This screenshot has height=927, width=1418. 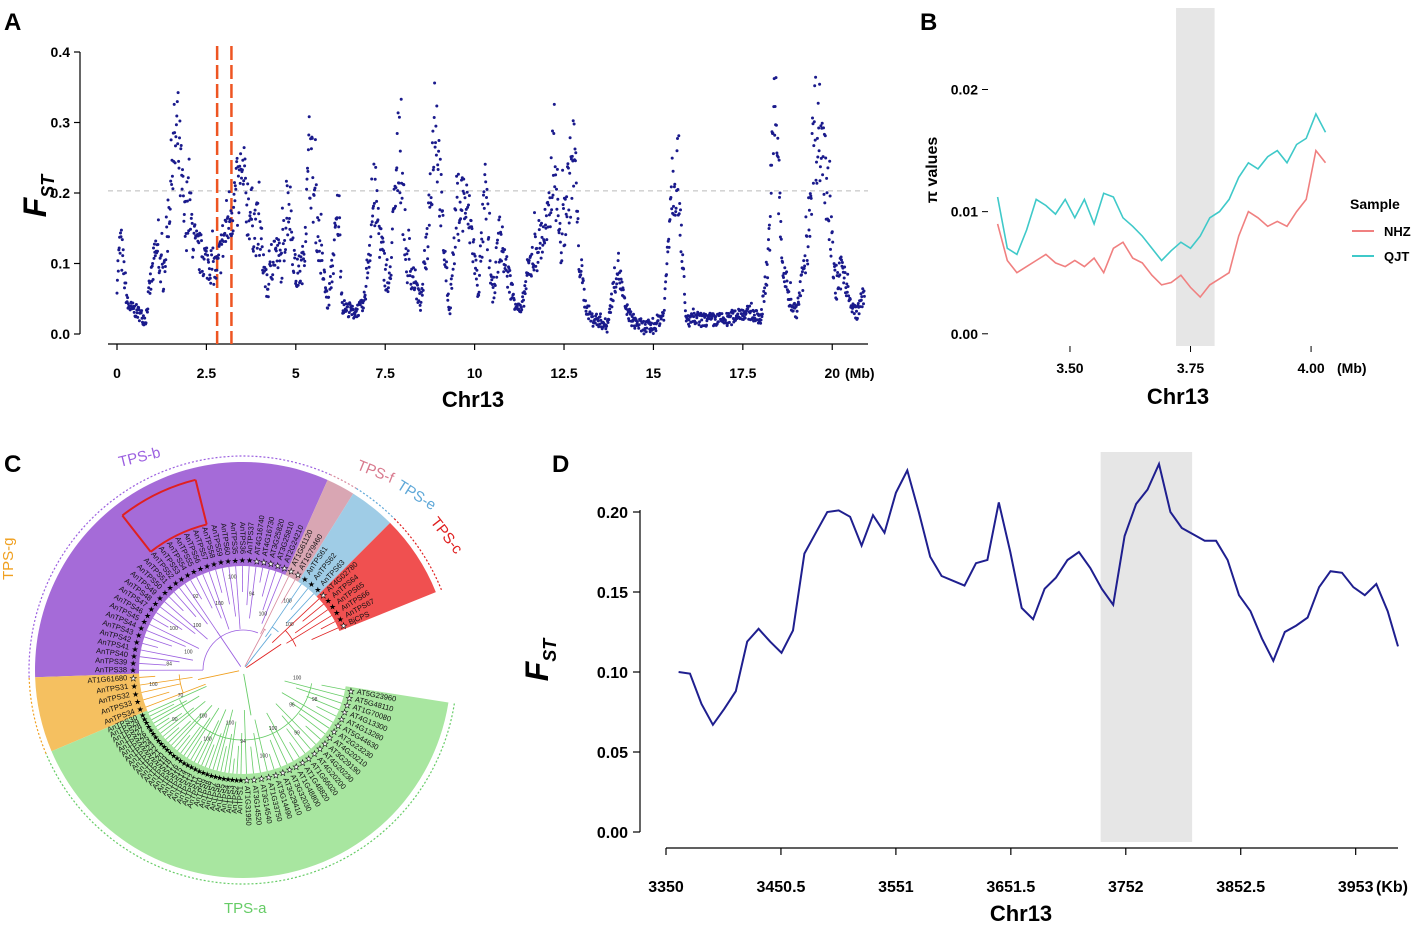 What do you see at coordinates (250, 794) in the screenshot?
I see `clade-arc-tps-a` at bounding box center [250, 794].